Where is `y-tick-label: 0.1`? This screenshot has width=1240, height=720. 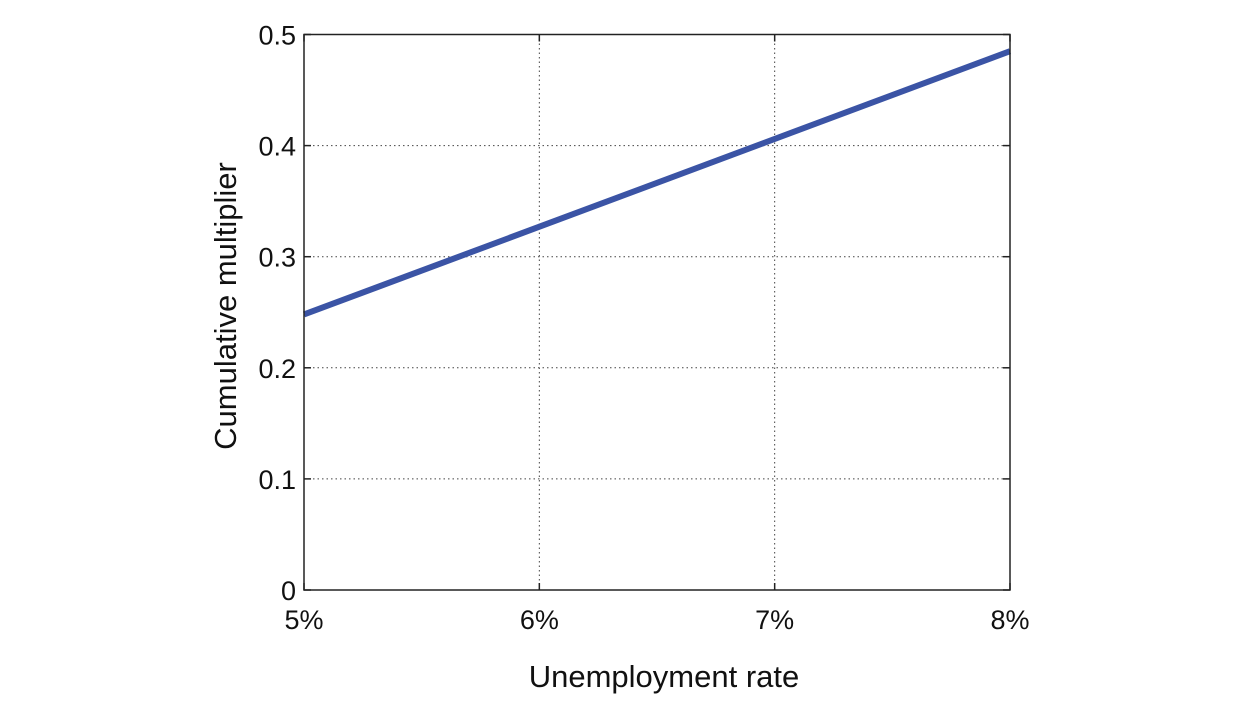
y-tick-label: 0.1 is located at coordinates (277, 480).